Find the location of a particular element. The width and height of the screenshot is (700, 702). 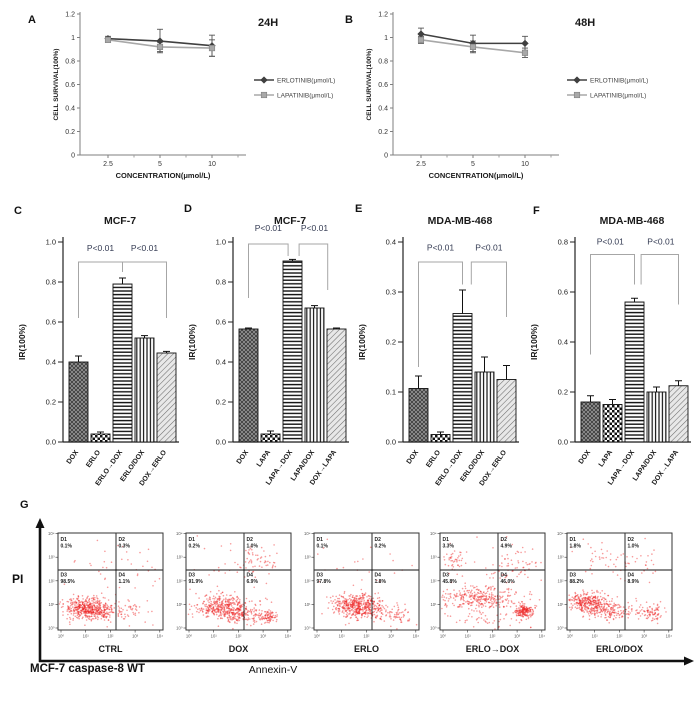

legend-label: ERLOTINIB(μmol/L) is located at coordinates (306, 81).